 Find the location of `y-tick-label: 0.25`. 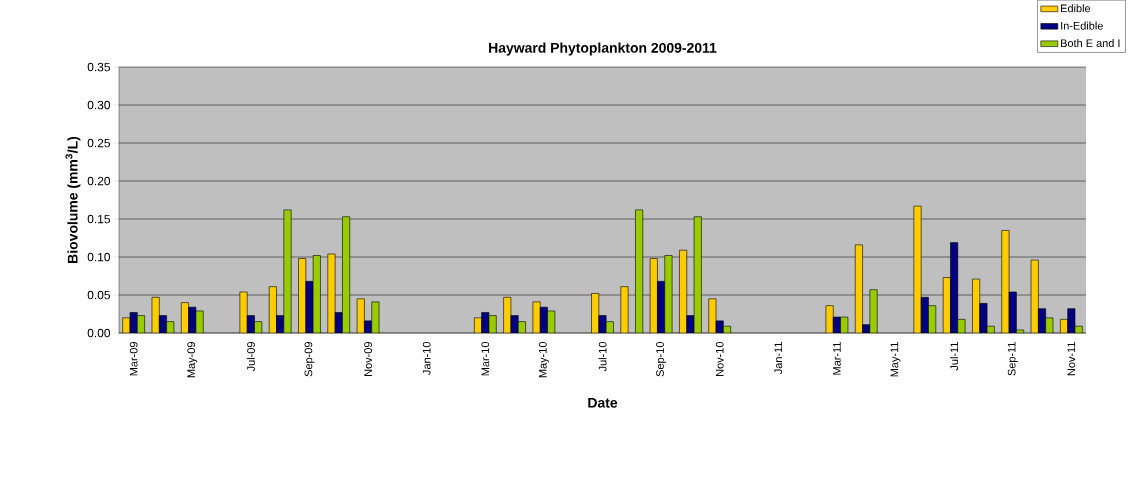

y-tick-label: 0.25 is located at coordinates (98, 143).